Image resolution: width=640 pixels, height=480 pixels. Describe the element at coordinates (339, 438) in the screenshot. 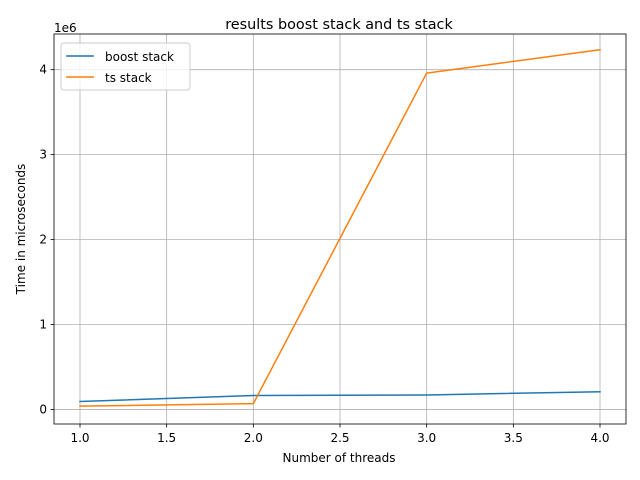

I see `x-tick-label: 2.5` at that location.